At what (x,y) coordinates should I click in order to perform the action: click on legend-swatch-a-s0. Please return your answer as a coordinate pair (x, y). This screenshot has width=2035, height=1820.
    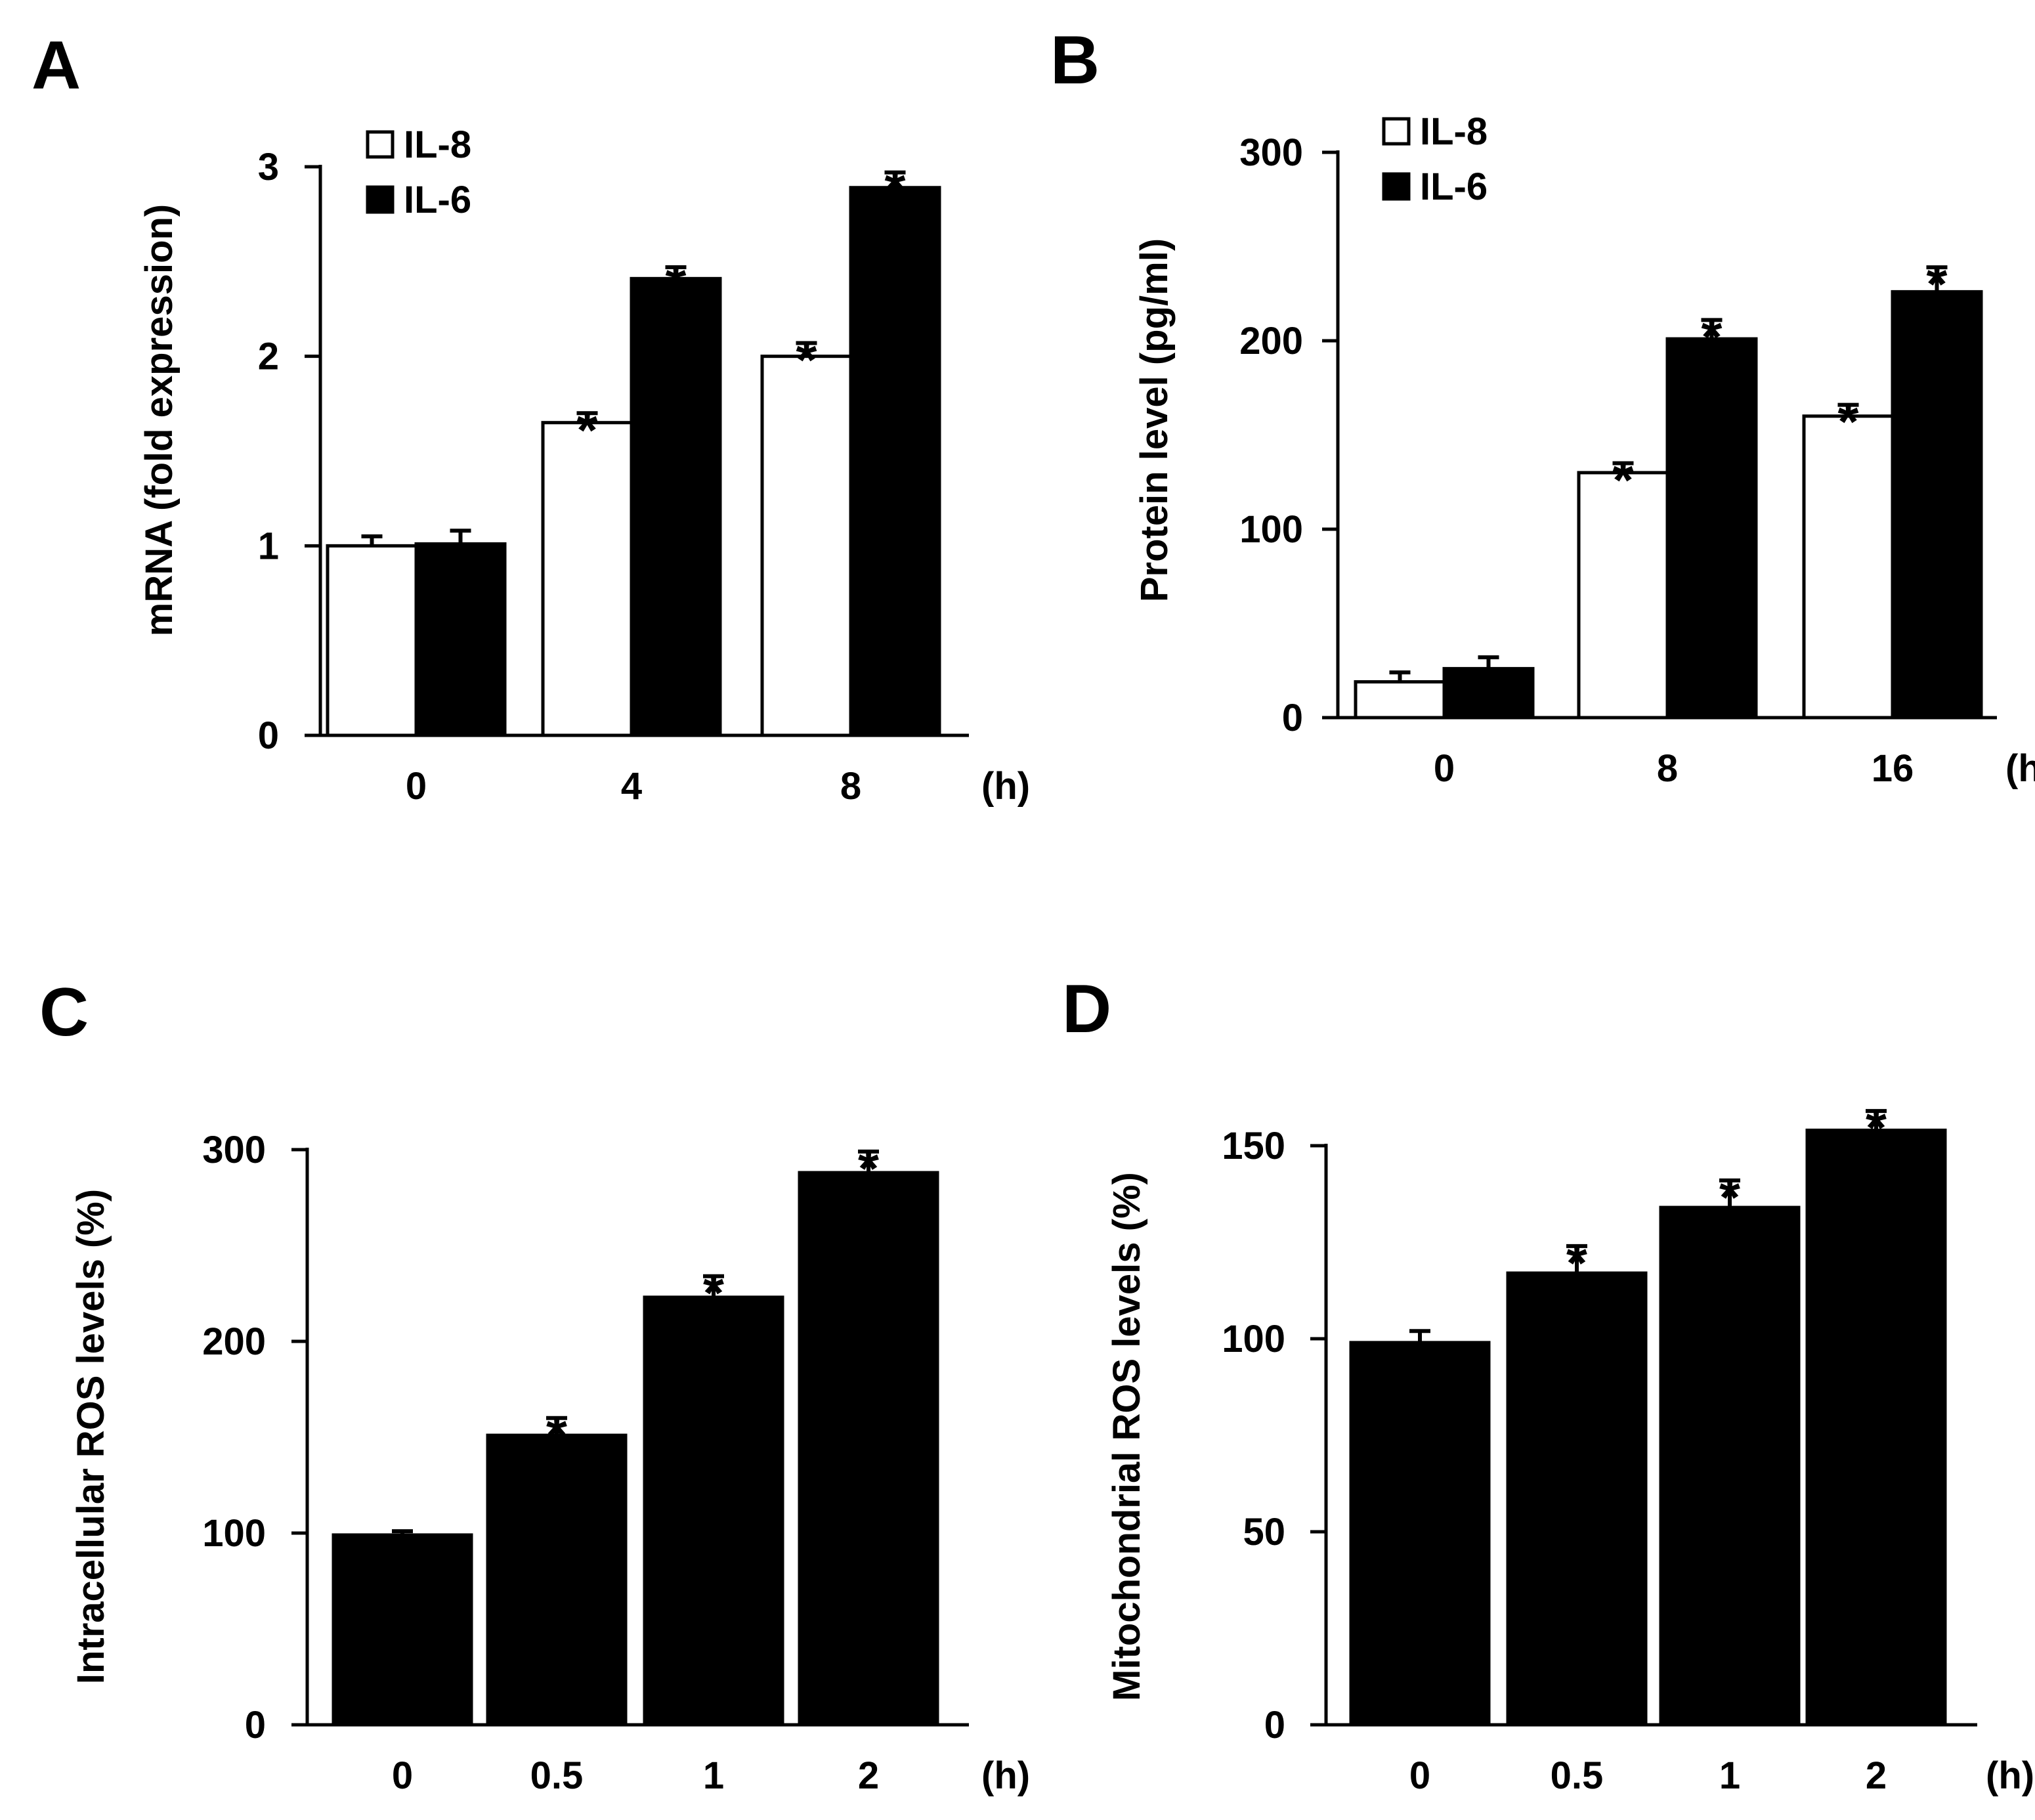
    Looking at the image, I should click on (381, 144).